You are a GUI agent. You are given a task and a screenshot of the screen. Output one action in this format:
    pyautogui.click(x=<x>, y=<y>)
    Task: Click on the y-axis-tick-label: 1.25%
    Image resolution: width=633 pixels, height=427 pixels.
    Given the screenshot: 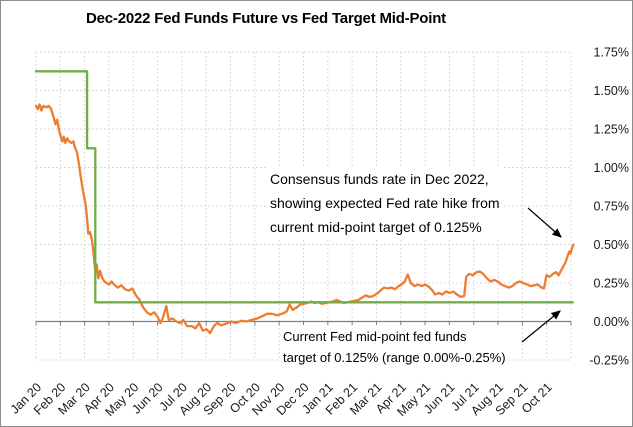 What is the action you would take?
    pyautogui.click(x=611, y=130)
    